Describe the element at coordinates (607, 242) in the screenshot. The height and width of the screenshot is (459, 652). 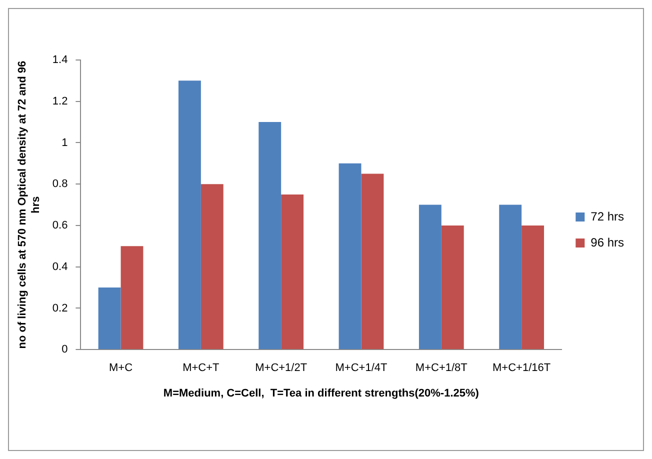
I see `legend-label: 96 hrs` at that location.